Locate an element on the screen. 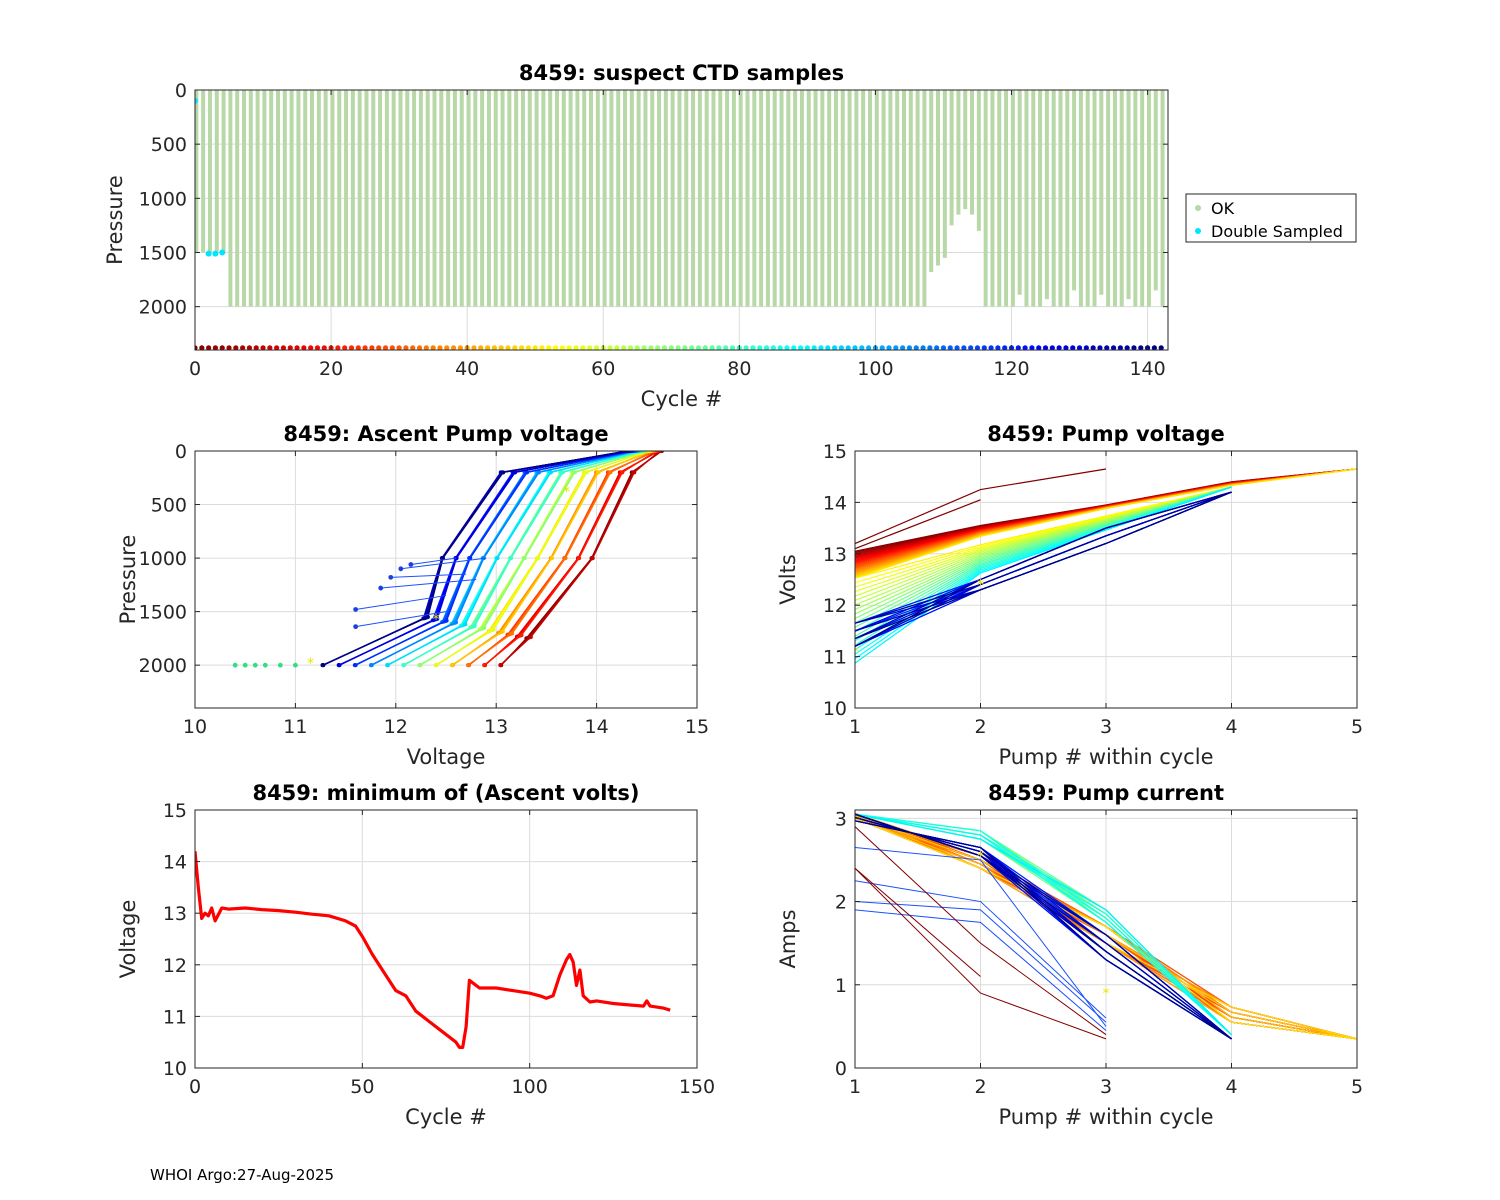  x-tick-label: 80 is located at coordinates (739, 369).